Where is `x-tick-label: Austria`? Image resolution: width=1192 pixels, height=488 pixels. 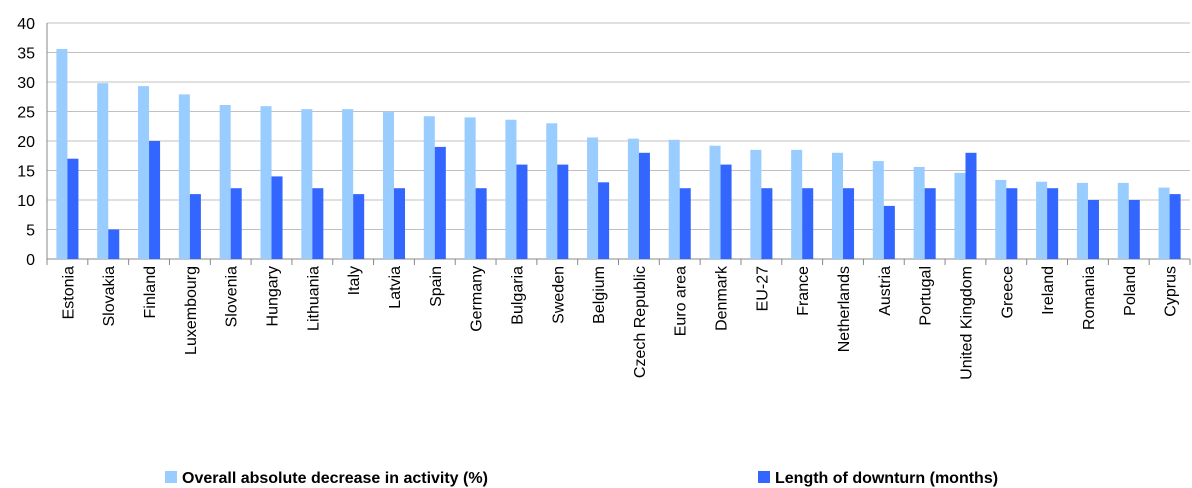 x-tick-label: Austria is located at coordinates (885, 291).